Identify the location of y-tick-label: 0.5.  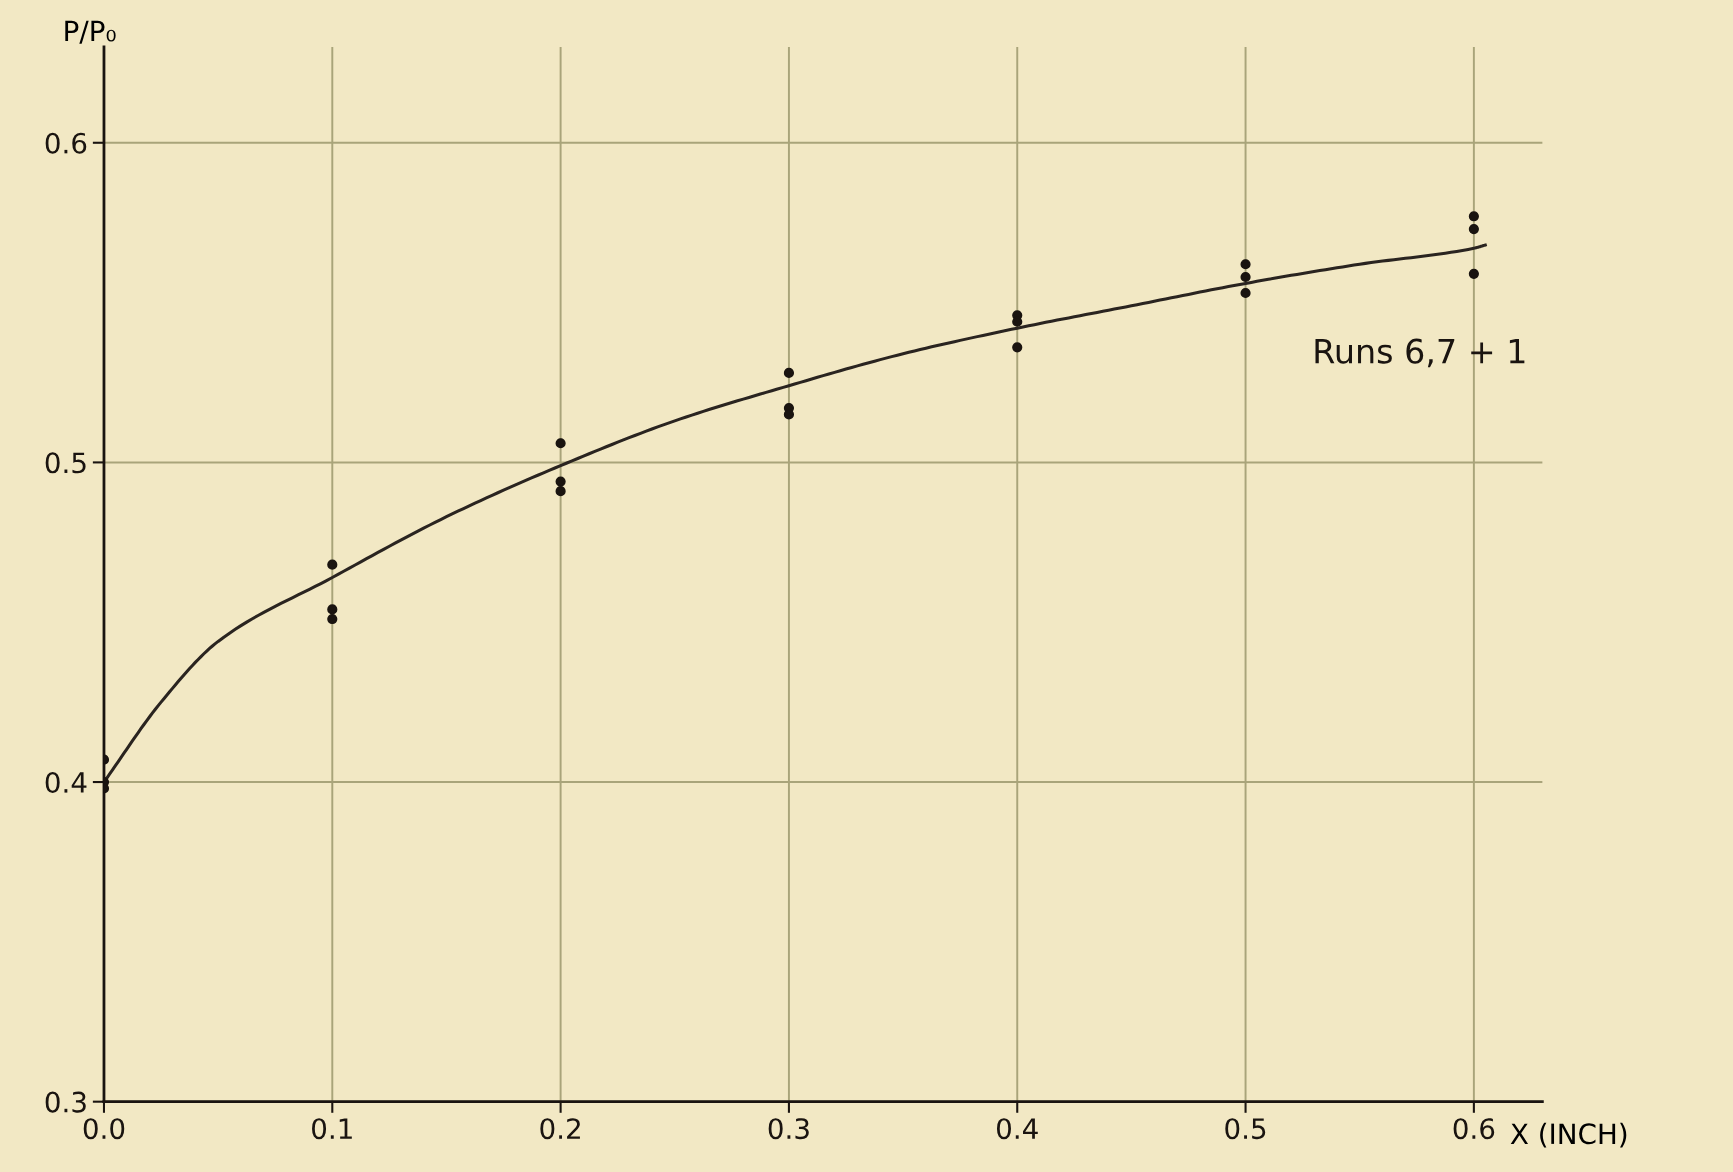
(65, 463).